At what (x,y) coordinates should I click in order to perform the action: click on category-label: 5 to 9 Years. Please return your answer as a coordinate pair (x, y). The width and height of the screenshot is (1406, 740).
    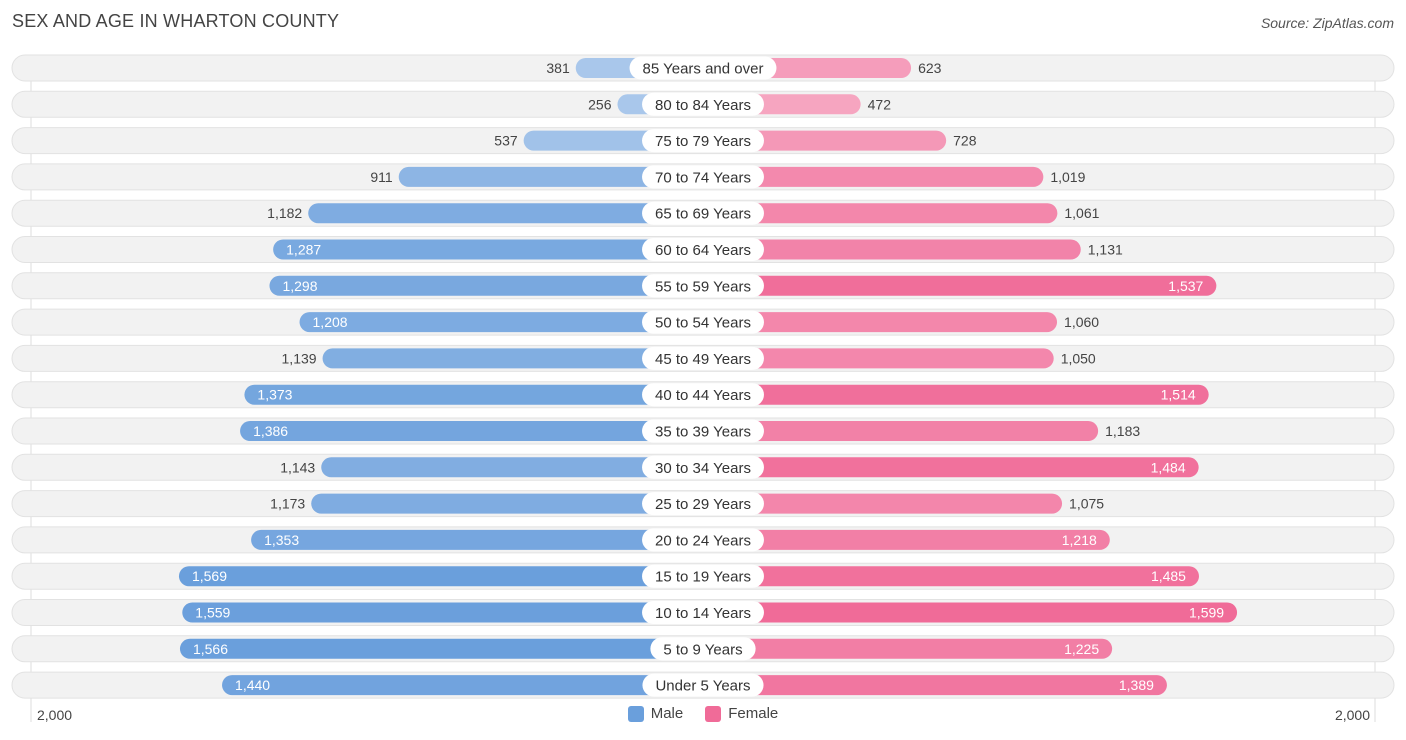
    Looking at the image, I should click on (702, 649).